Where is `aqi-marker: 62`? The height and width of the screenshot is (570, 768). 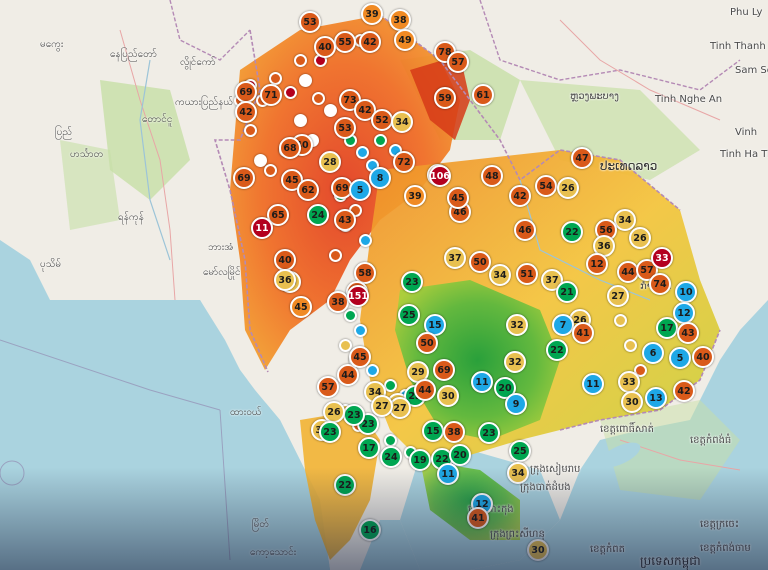
aqi-marker: 62 is located at coordinates (308, 190).